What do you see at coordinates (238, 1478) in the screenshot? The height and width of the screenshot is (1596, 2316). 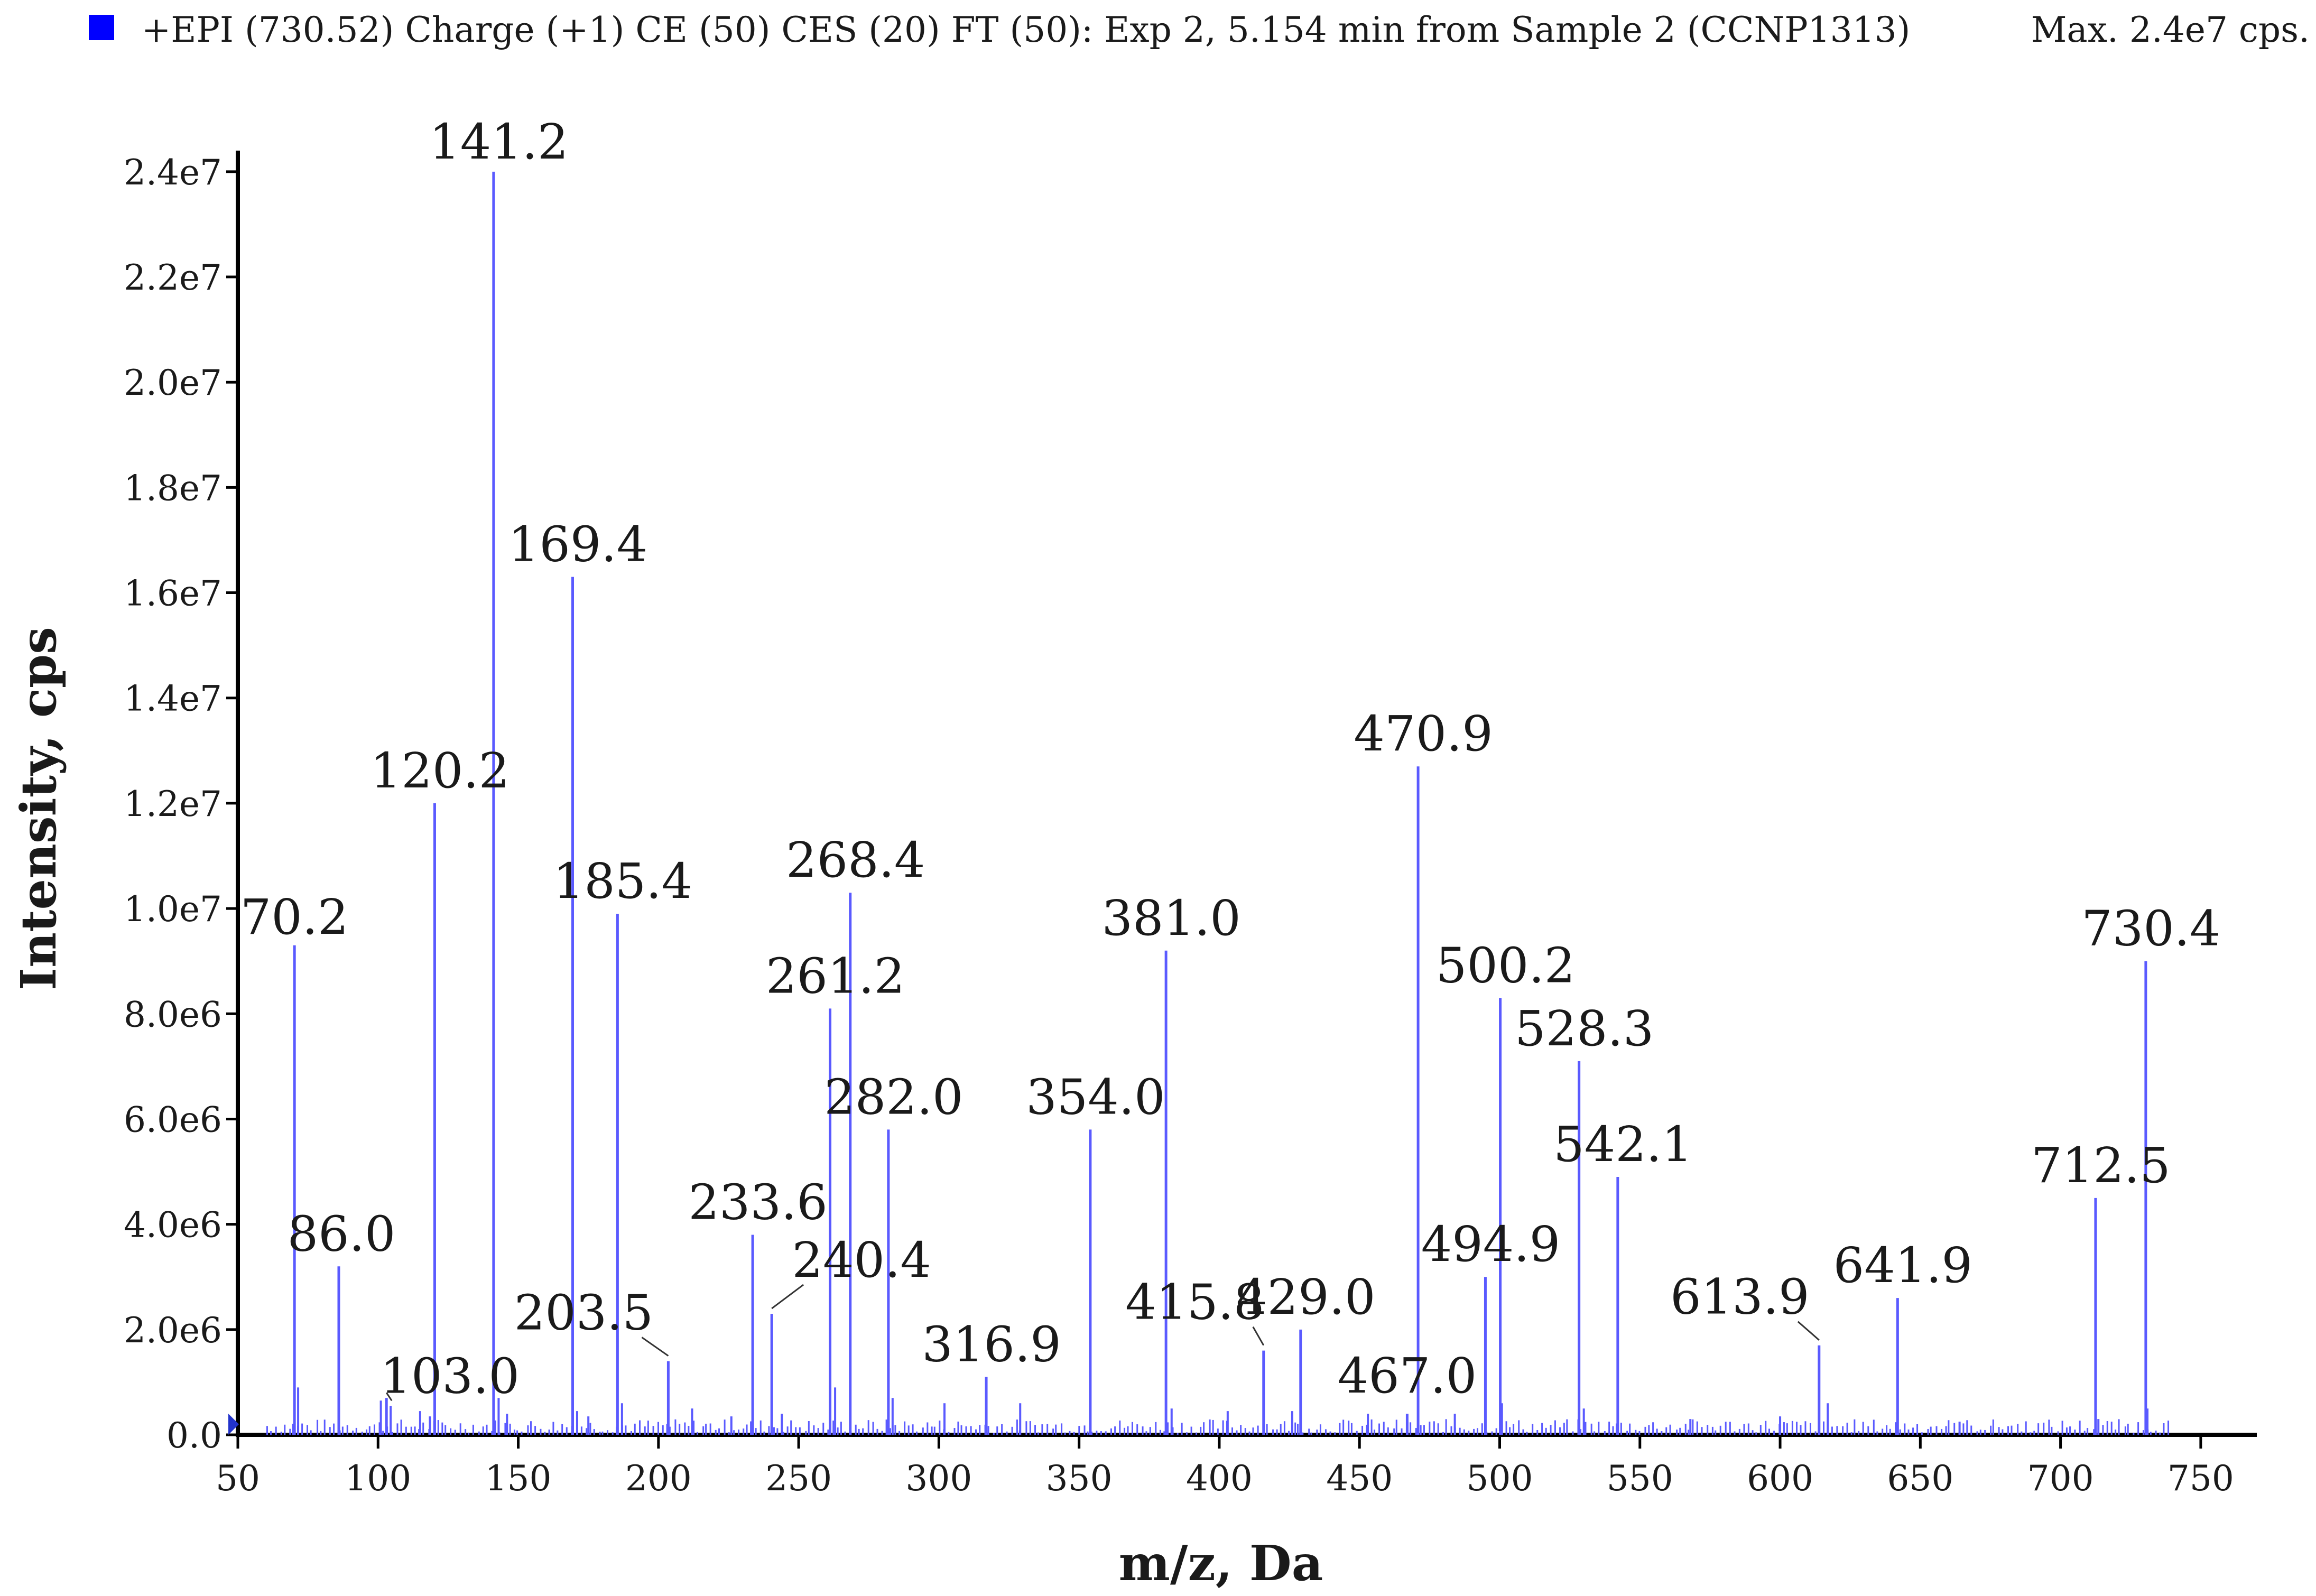 I see `x-tick-label: 50` at bounding box center [238, 1478].